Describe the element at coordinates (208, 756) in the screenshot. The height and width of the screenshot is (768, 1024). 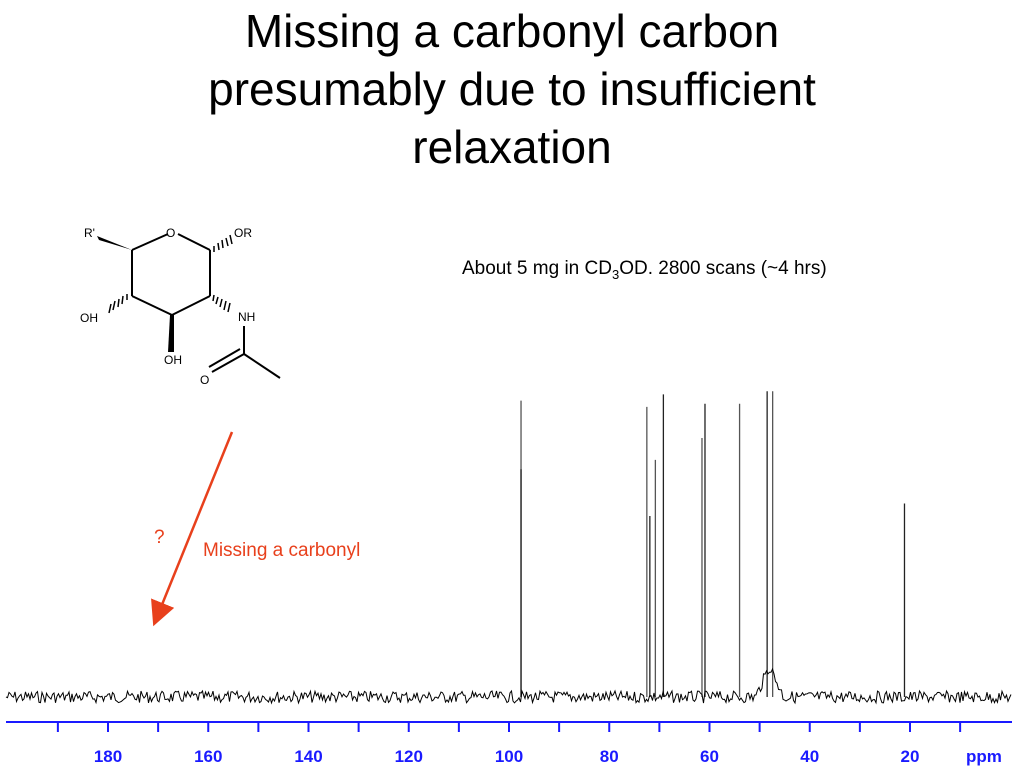
I see `tick-label-160: 160` at that location.